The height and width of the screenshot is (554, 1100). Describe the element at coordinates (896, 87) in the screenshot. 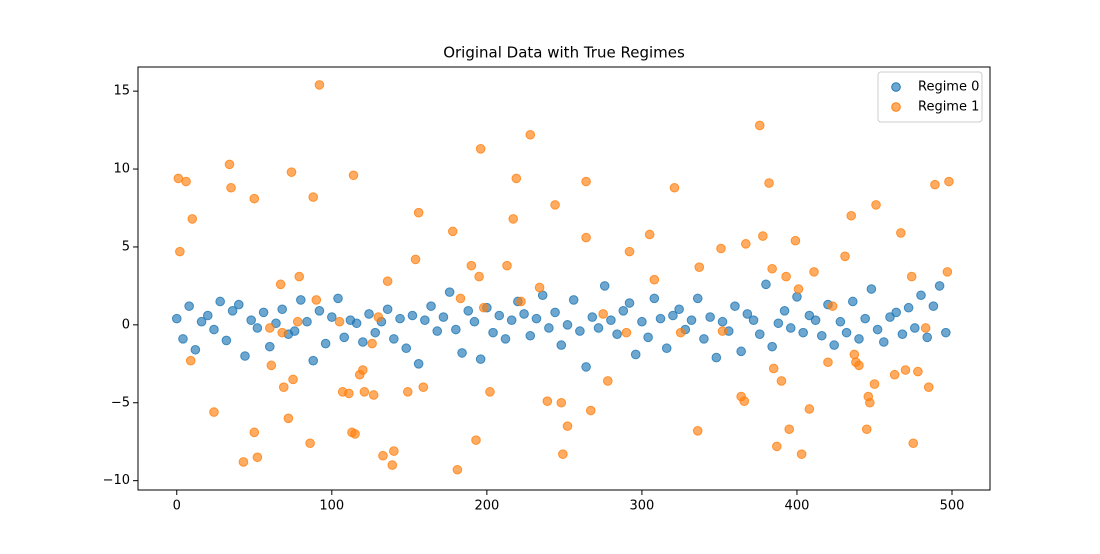

I see `legend-marker` at that location.